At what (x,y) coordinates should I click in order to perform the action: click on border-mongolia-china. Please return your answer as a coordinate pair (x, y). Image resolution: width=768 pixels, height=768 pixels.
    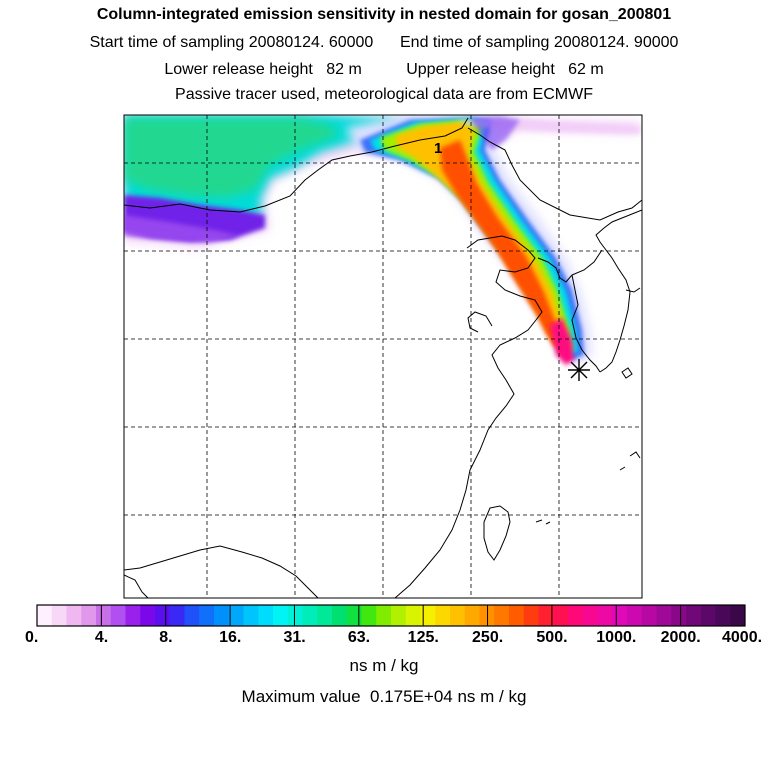
    Looking at the image, I should click on (296, 165).